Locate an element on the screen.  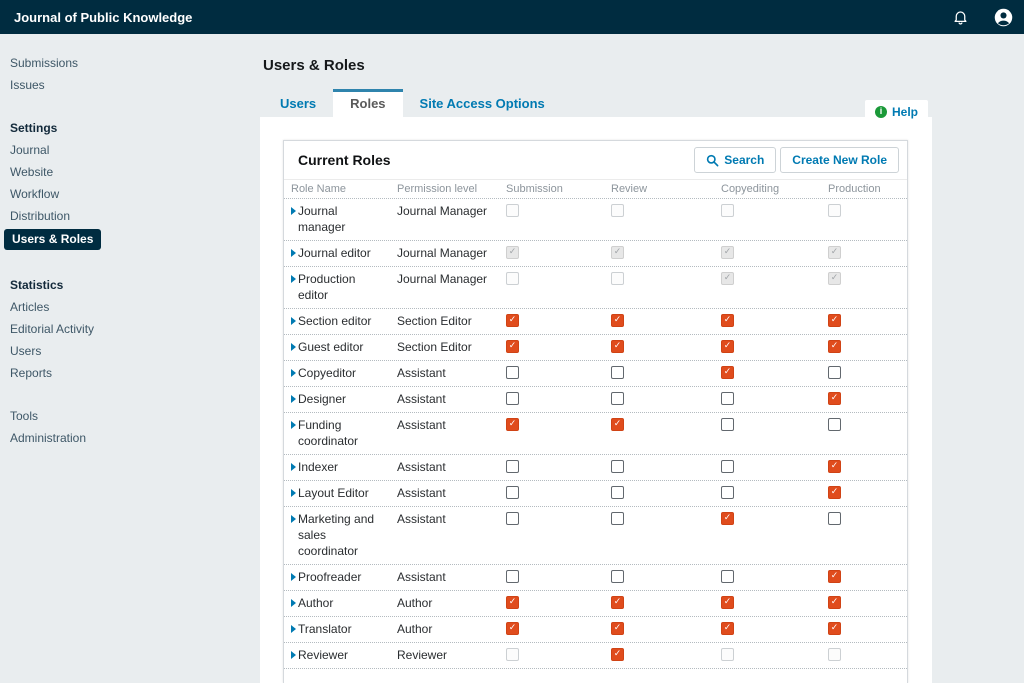
search-button: Search is located at coordinates (735, 160).